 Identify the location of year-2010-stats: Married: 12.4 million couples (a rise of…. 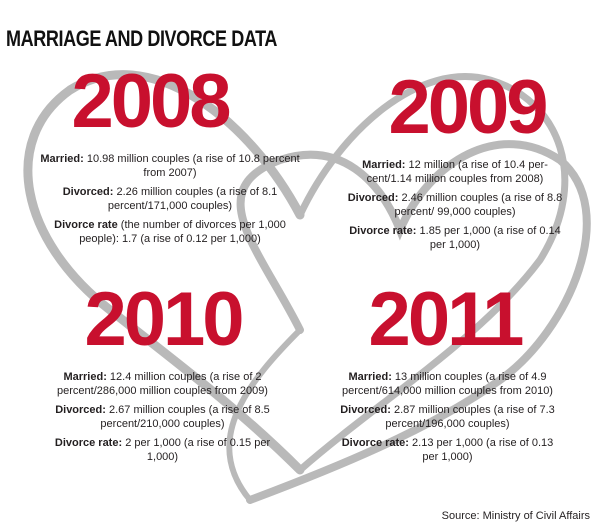
(162, 419).